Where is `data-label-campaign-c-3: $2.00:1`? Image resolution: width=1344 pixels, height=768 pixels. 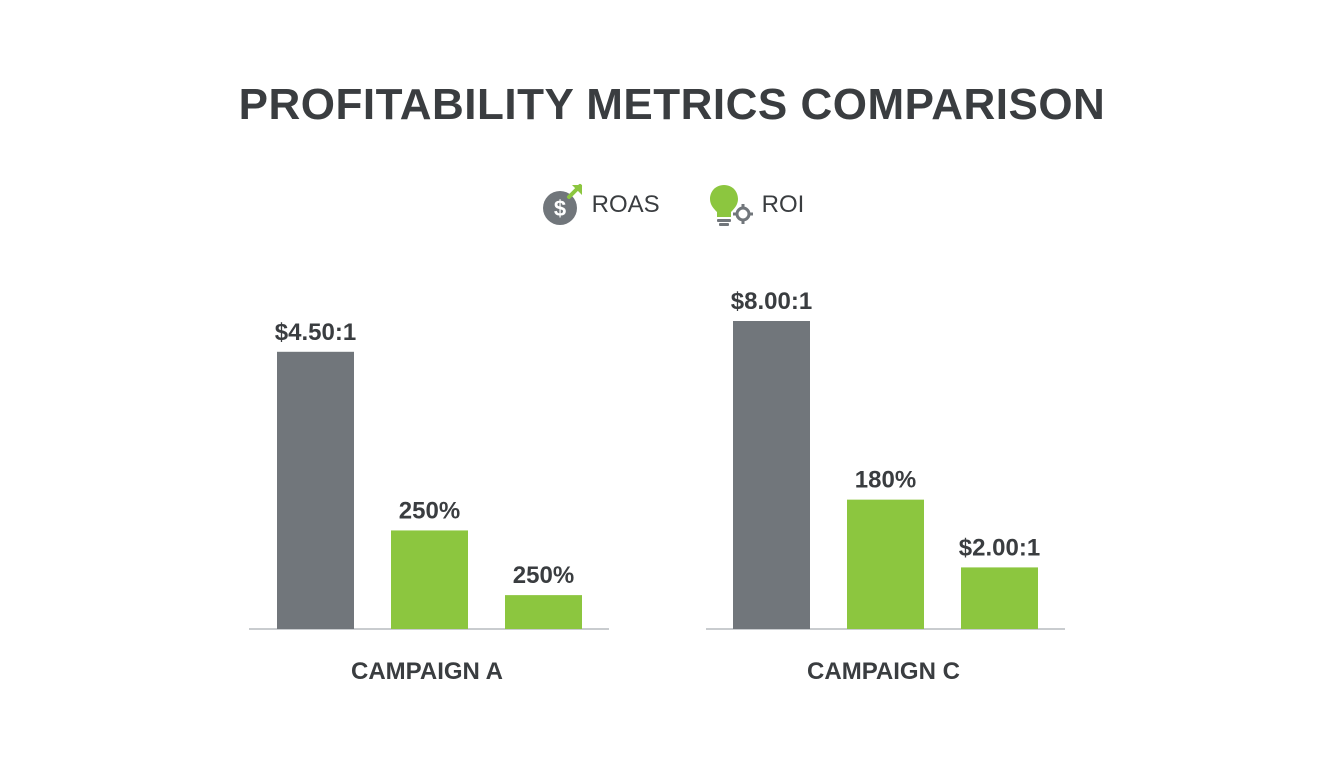 data-label-campaign-c-3: $2.00:1 is located at coordinates (999, 547).